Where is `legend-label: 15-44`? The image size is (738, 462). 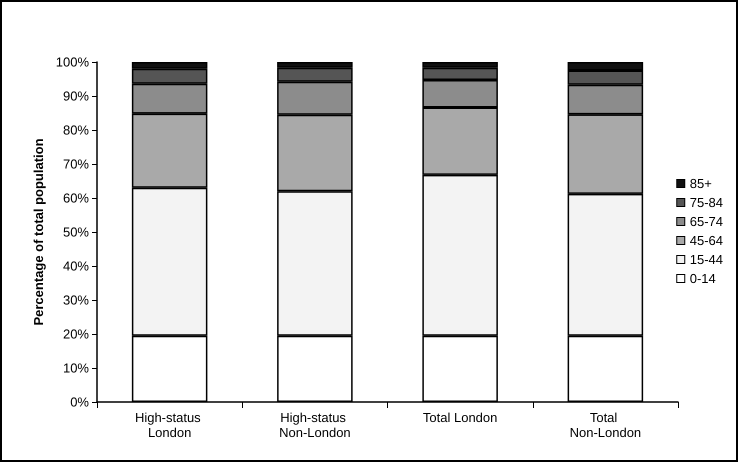 legend-label: 15-44 is located at coordinates (706, 259).